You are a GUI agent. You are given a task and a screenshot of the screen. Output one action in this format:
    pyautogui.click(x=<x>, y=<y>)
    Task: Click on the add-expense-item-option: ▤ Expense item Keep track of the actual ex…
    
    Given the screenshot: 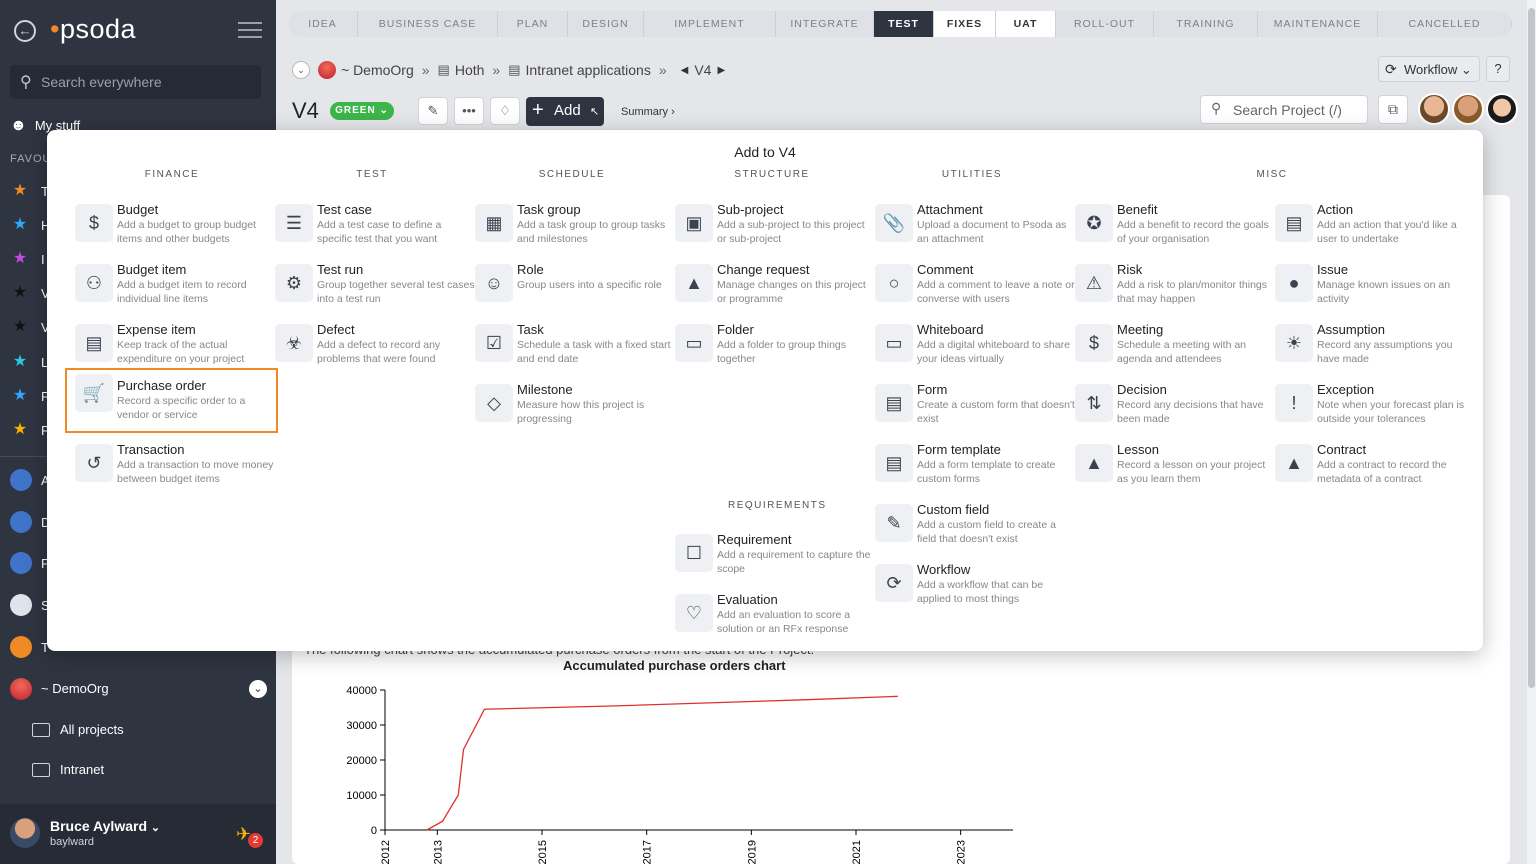 What is the action you would take?
    pyautogui.click(x=173, y=351)
    